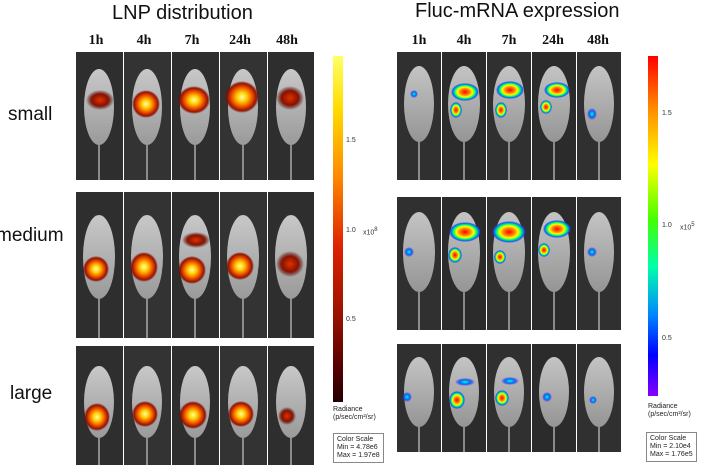  I want to click on left-timepoint-4h: 4h, so click(144, 40).